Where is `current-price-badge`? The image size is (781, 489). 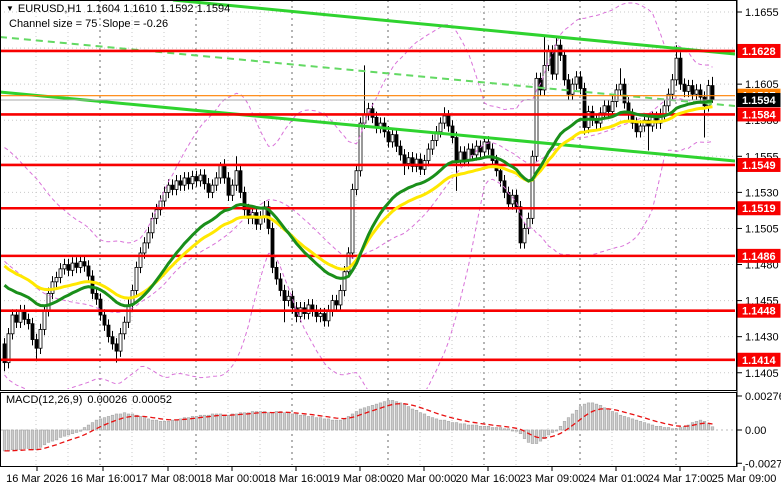 current-price-badge is located at coordinates (759, 100).